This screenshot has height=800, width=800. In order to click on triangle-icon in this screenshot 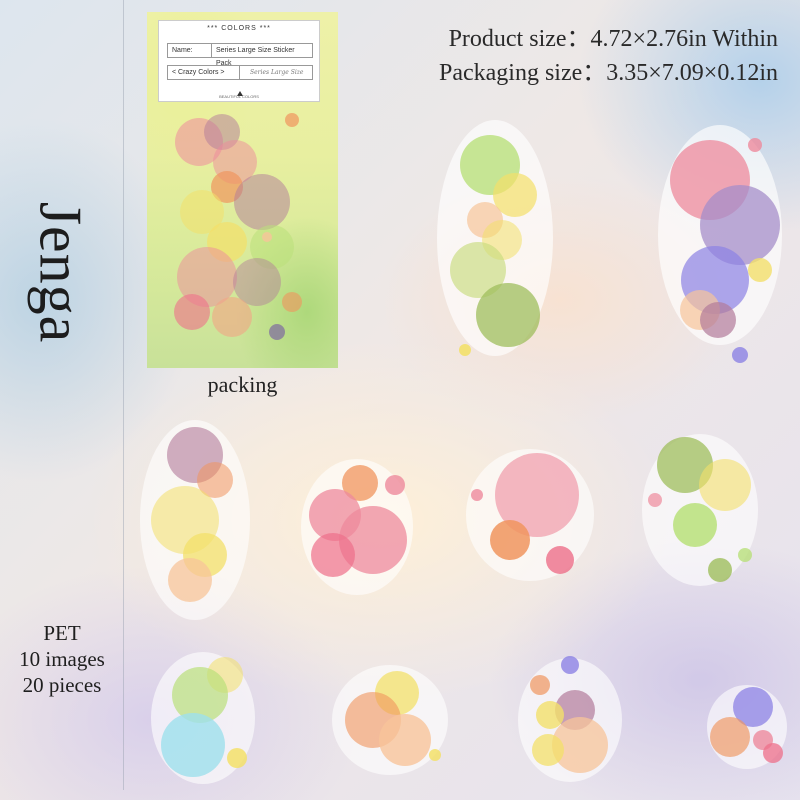, I will do `click(240, 93)`.